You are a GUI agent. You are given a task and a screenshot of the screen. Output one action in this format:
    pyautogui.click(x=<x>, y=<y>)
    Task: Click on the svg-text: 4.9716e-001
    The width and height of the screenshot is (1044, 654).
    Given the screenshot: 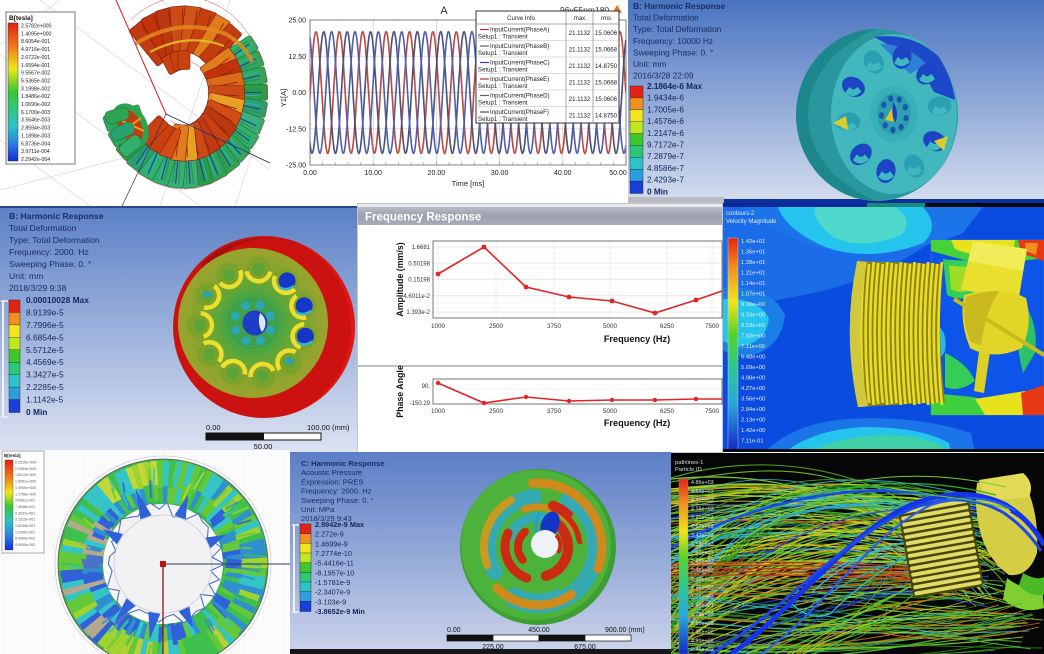 What is the action you would take?
    pyautogui.click(x=35, y=50)
    